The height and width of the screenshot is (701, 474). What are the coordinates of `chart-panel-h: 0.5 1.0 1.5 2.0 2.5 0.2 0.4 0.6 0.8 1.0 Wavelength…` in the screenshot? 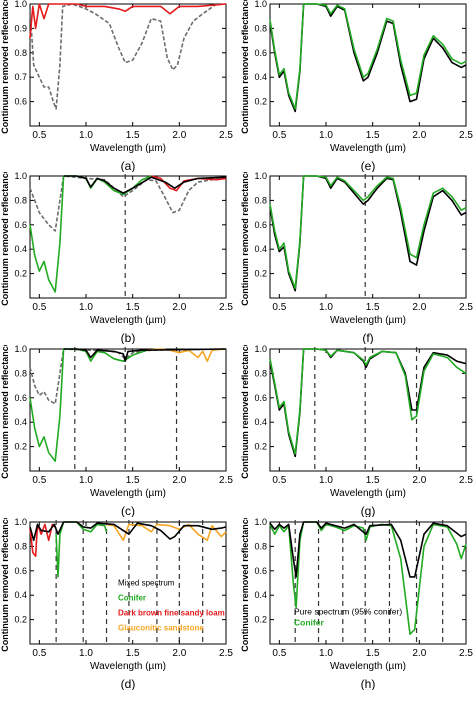 It's located at (357, 602).